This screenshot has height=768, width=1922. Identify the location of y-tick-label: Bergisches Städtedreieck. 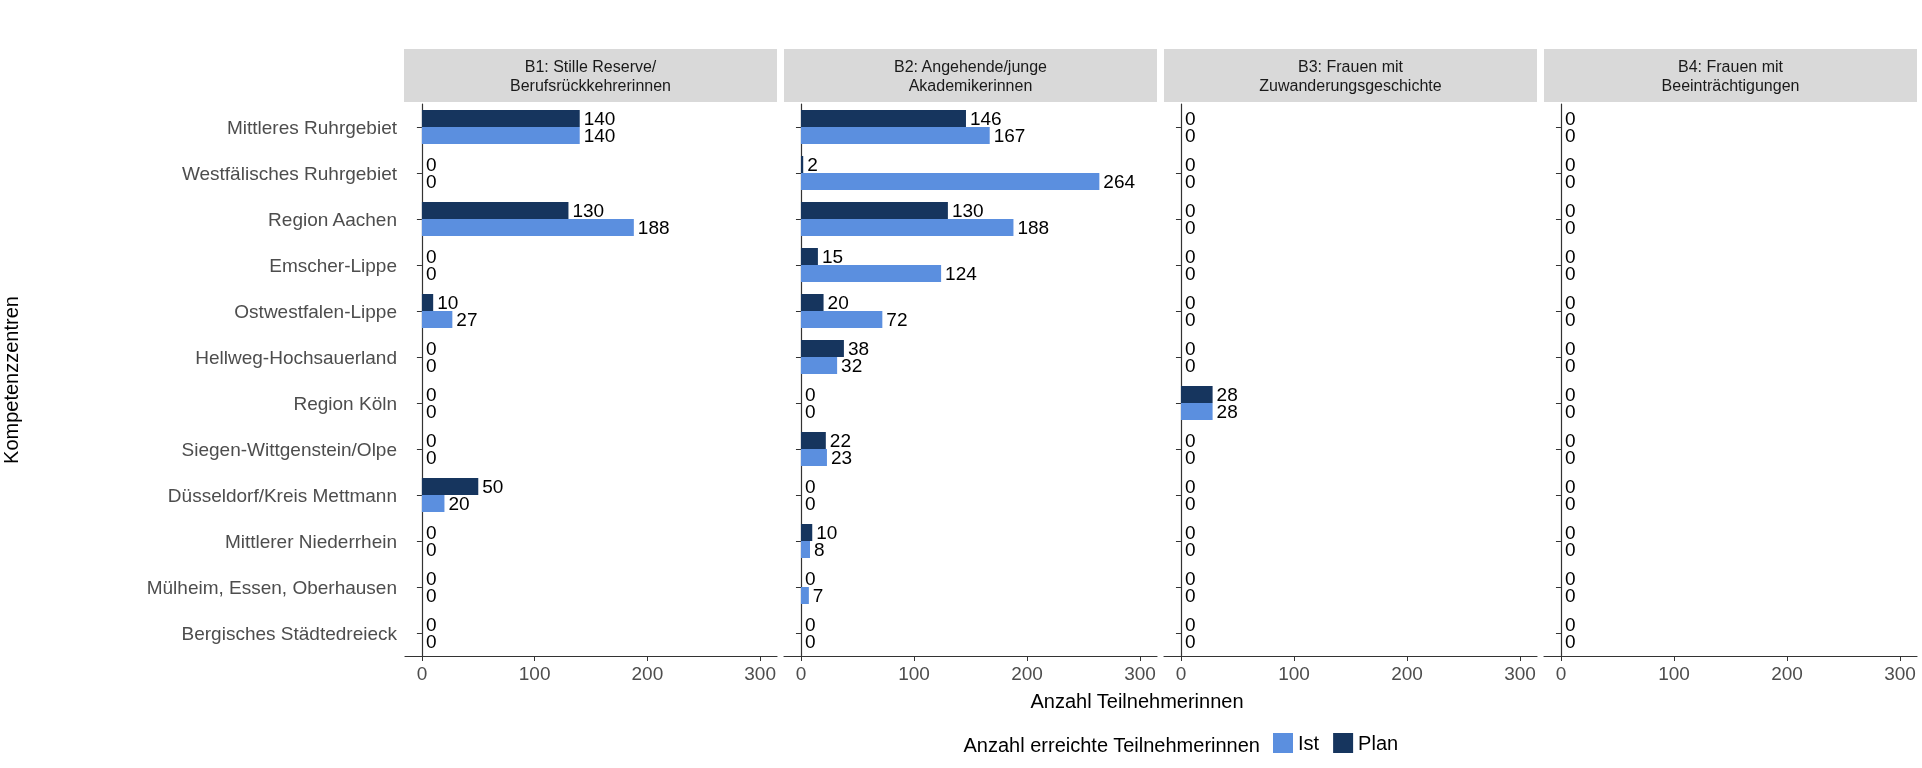
(289, 633).